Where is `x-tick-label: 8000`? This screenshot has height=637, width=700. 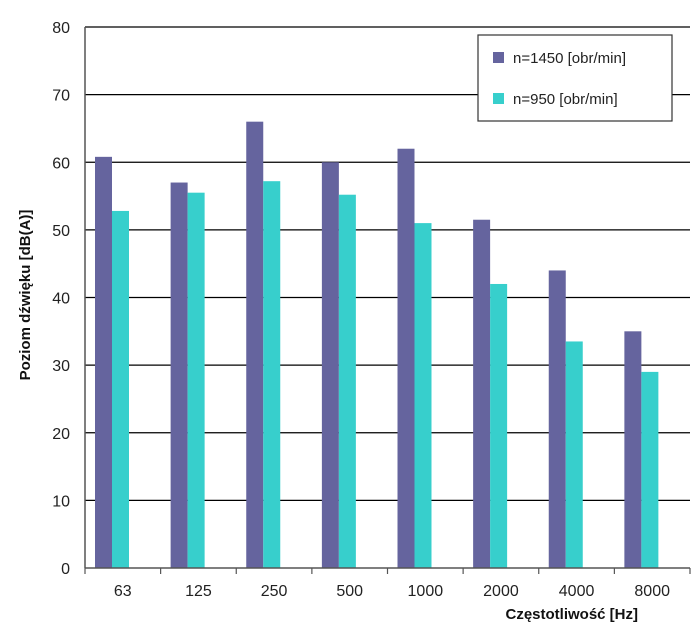 x-tick-label: 8000 is located at coordinates (652, 591).